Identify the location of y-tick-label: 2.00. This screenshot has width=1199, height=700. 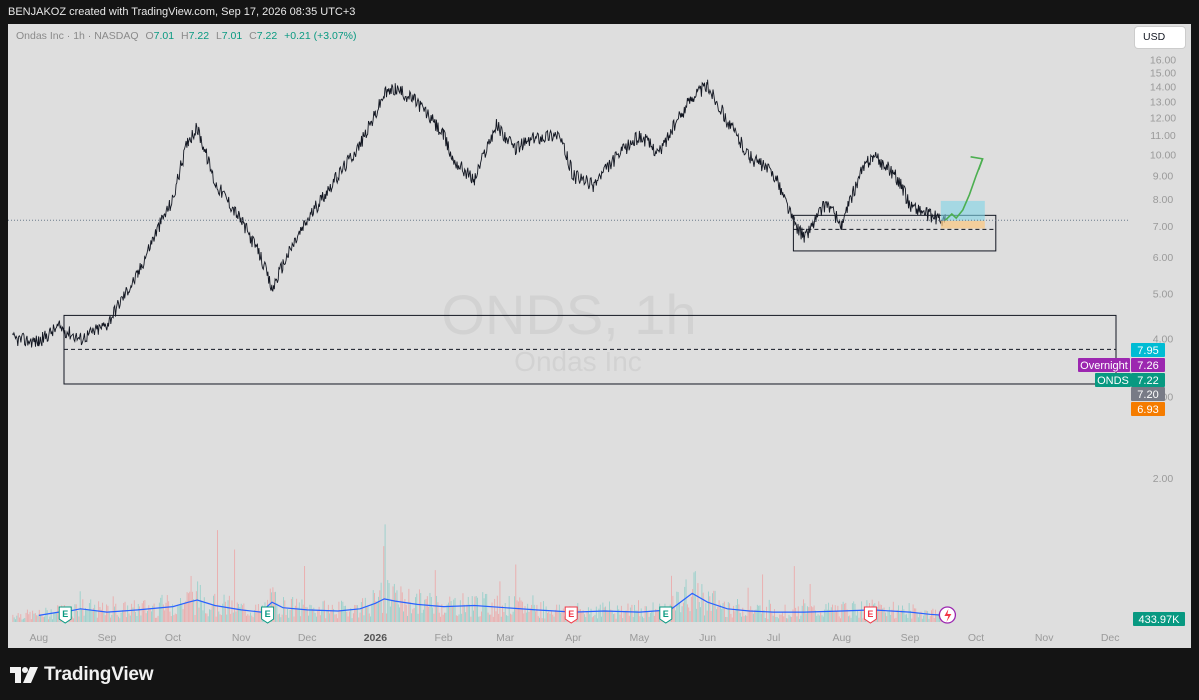
(1163, 479).